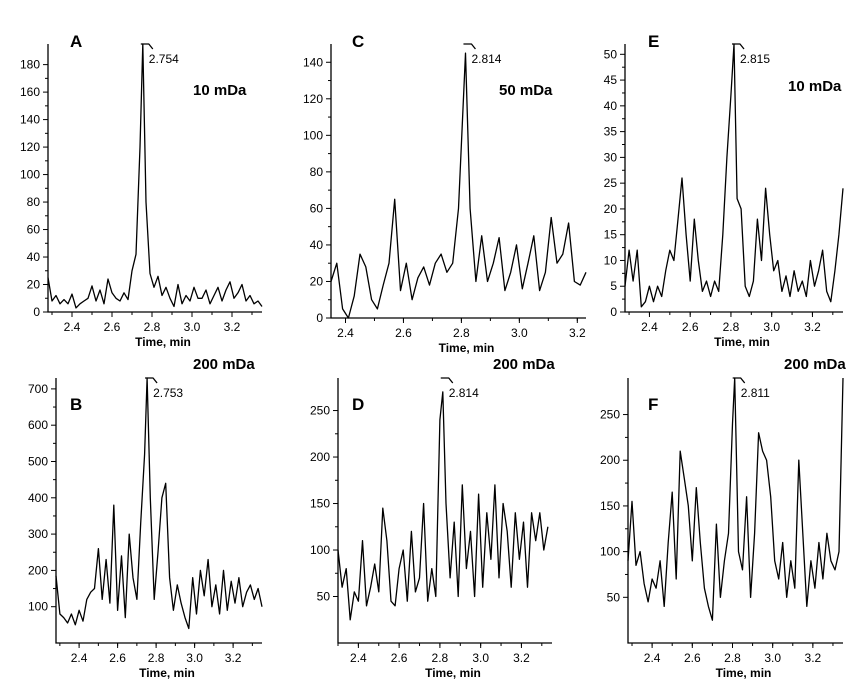 The image size is (864, 699). I want to click on y-tick-label: 700, so click(38, 389).